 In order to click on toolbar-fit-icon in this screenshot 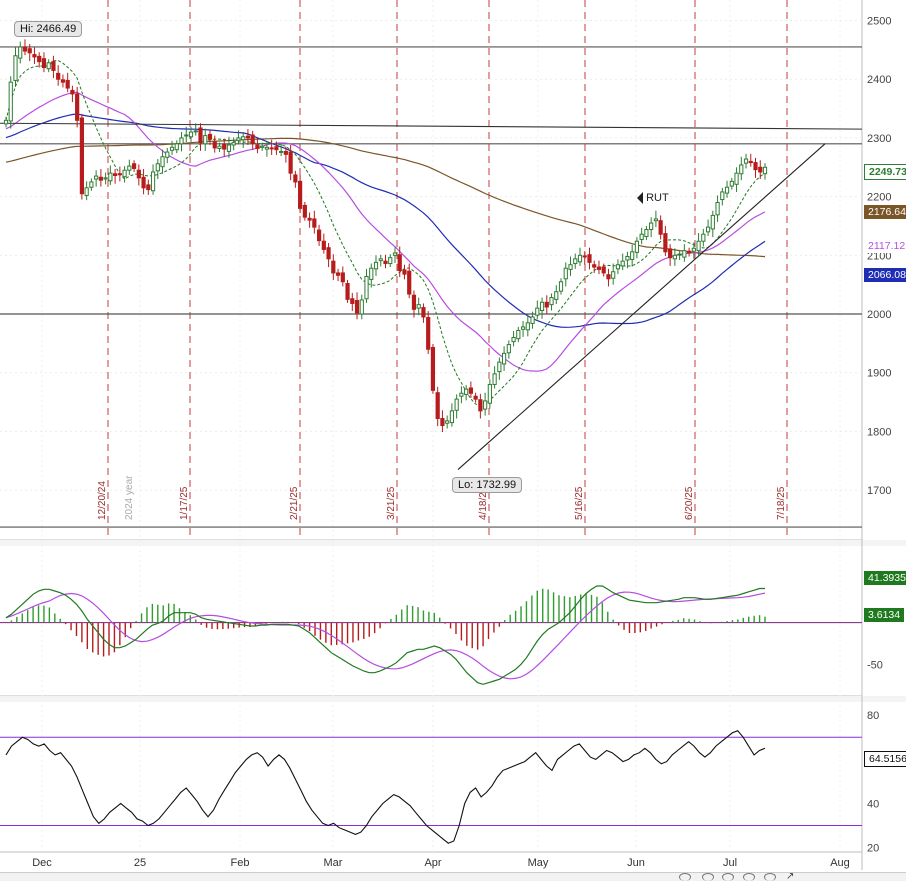, I will do `click(770, 877)`.